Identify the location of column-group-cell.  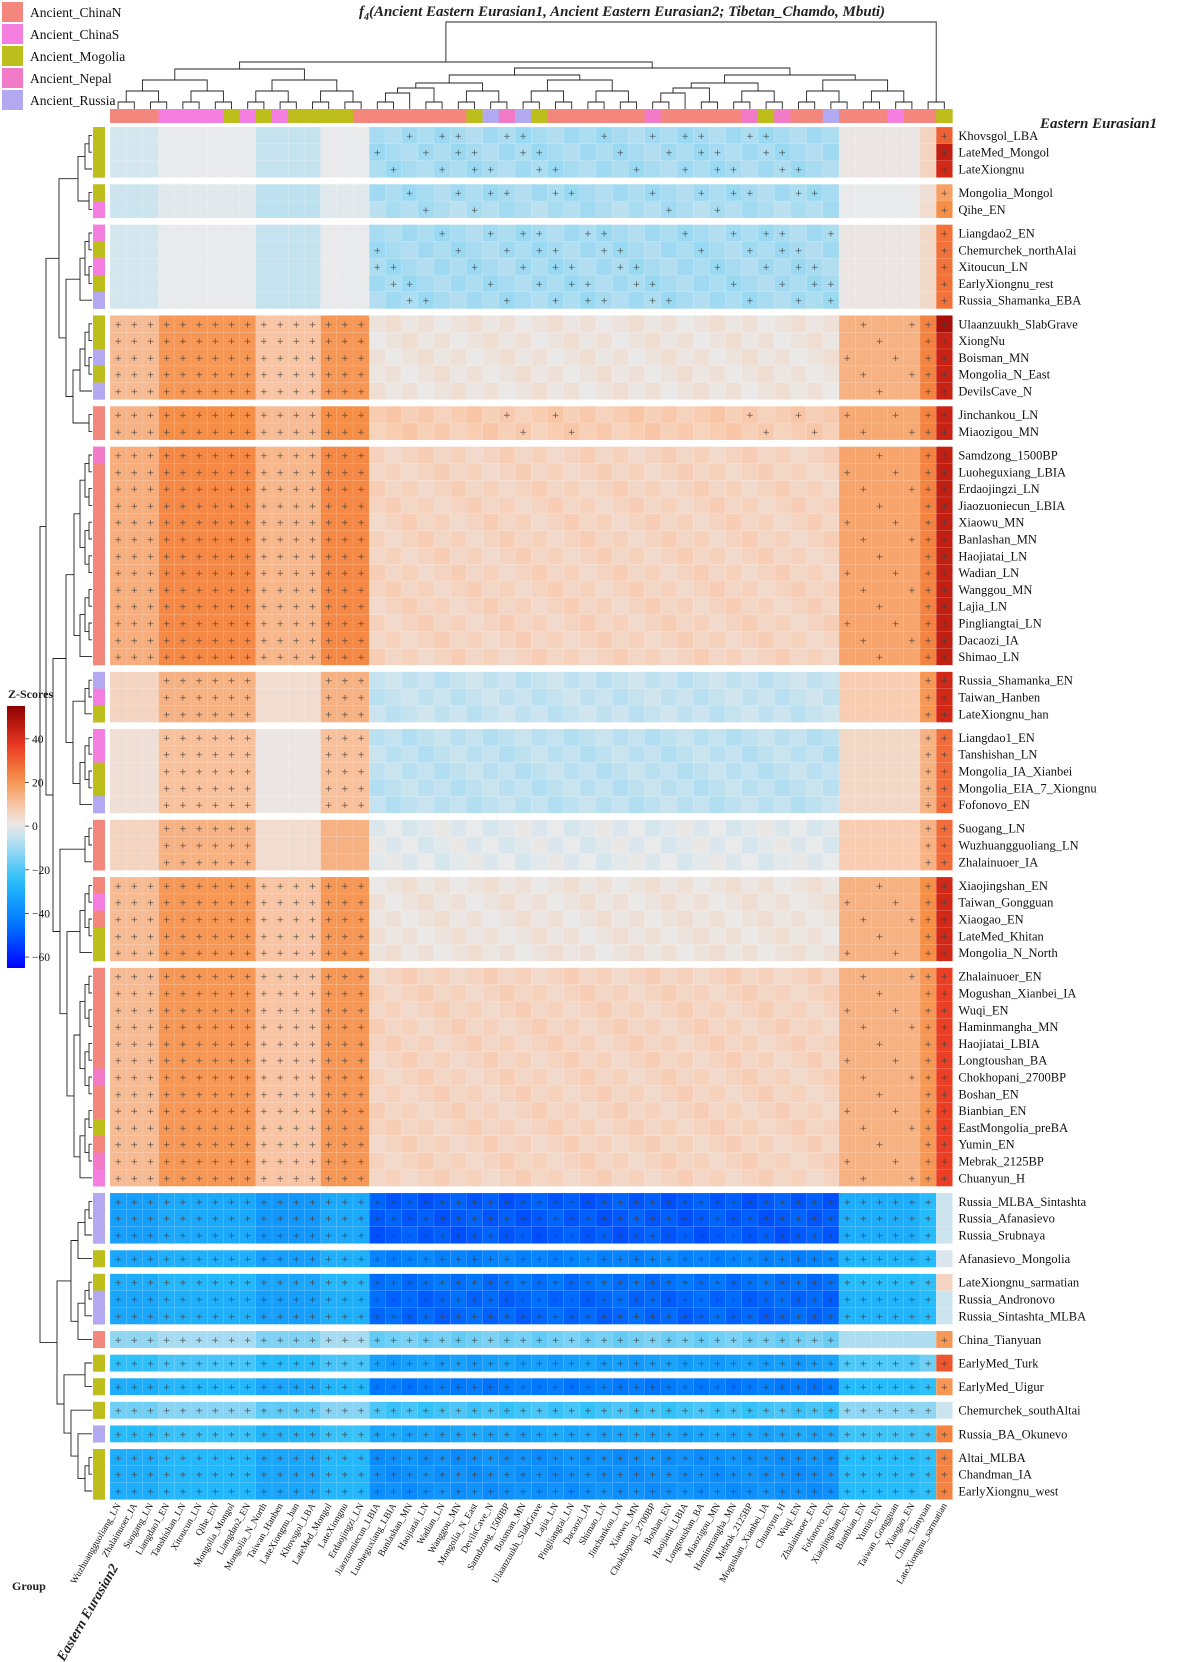
(231, 116).